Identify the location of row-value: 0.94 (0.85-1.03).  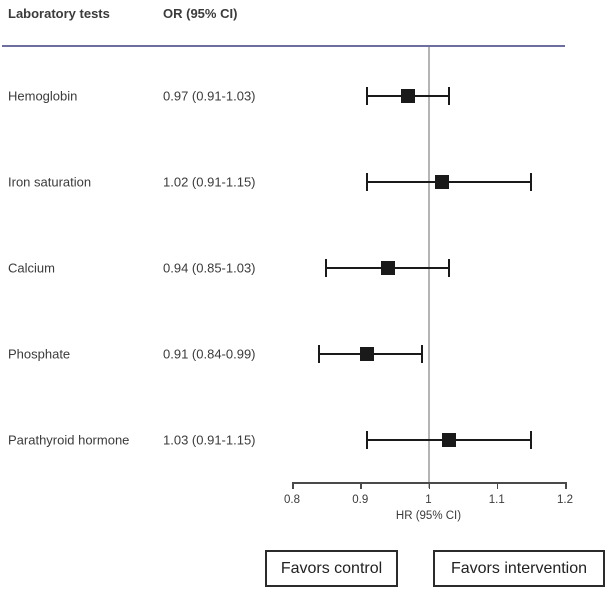
(209, 268).